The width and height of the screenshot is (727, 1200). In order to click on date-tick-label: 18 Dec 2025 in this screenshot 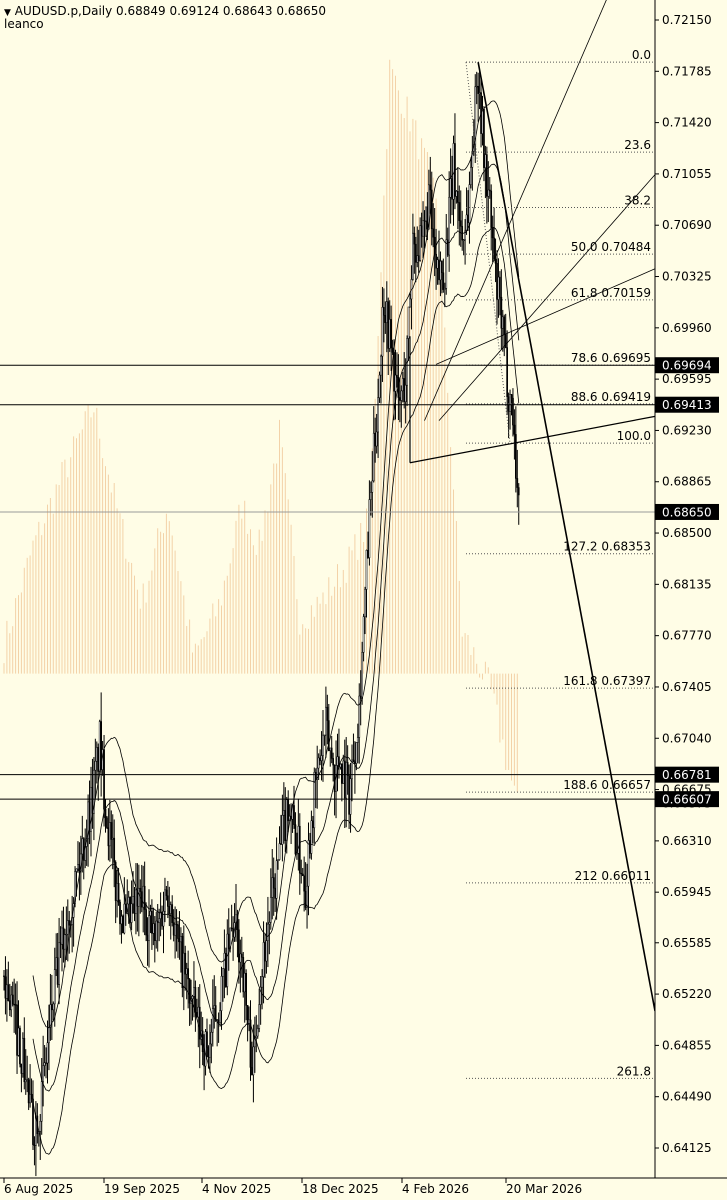, I will do `click(340, 1189)`.